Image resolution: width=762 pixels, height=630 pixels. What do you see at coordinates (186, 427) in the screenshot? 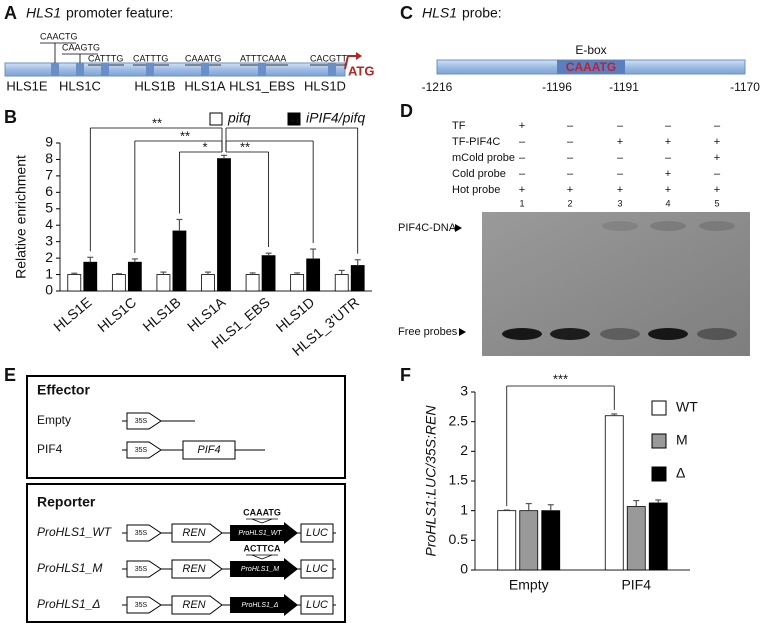
I see `effector-box` at bounding box center [186, 427].